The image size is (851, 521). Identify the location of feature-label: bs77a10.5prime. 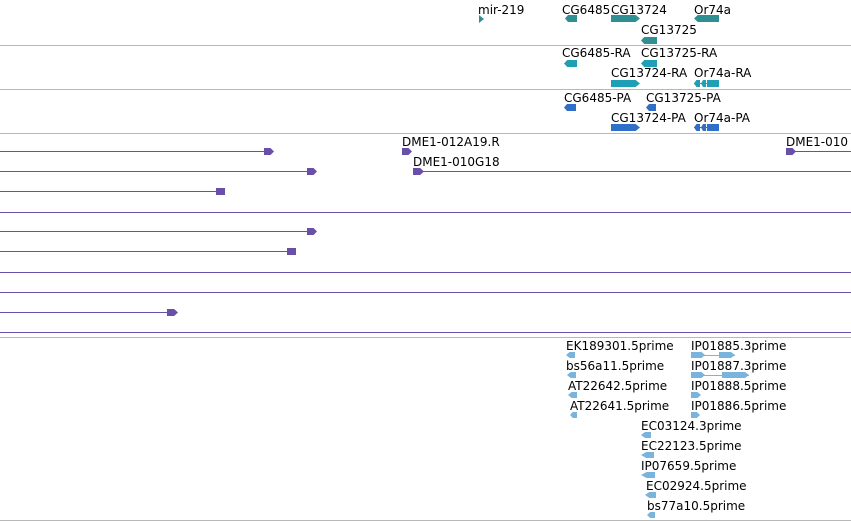
(696, 506).